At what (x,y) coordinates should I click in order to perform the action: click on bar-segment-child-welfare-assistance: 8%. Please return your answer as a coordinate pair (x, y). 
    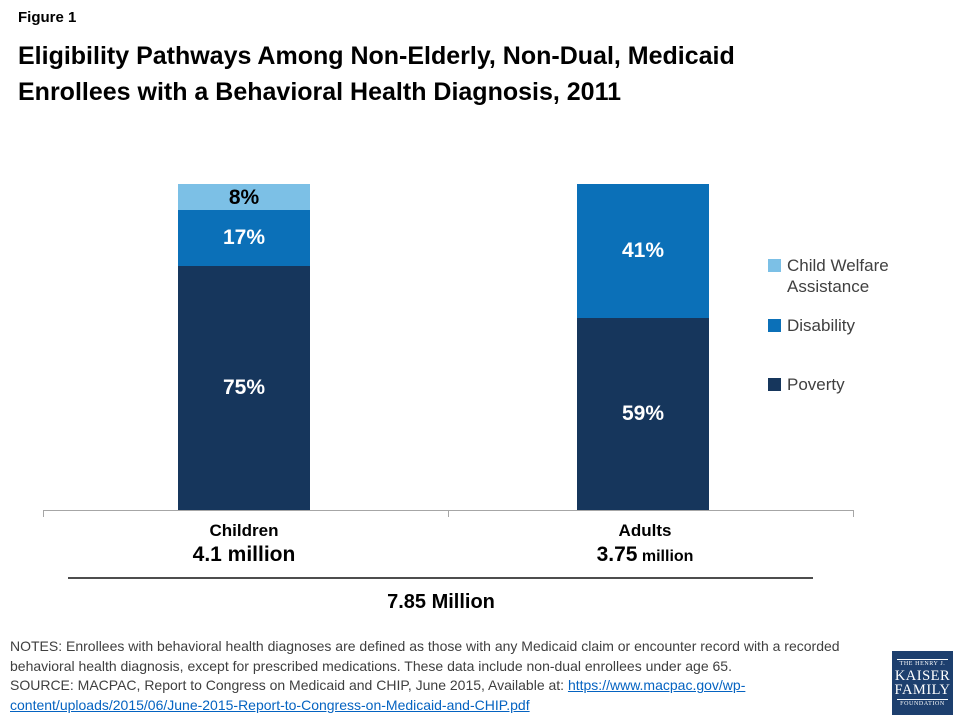
    Looking at the image, I should click on (244, 197).